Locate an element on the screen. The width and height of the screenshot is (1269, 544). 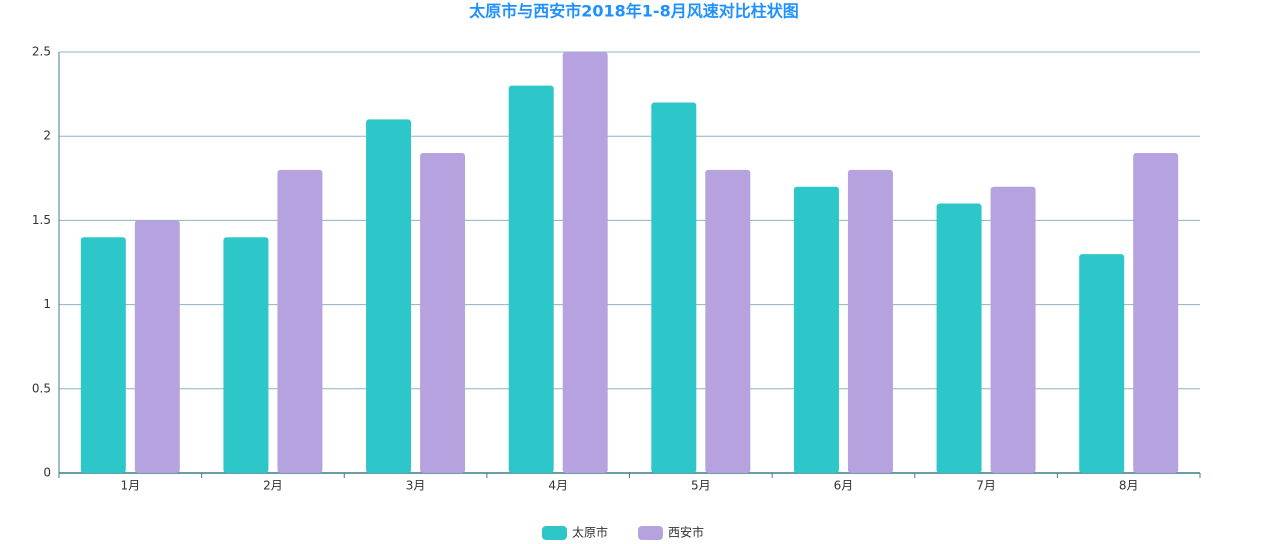
x-tick-label: 5月 is located at coordinates (701, 486).